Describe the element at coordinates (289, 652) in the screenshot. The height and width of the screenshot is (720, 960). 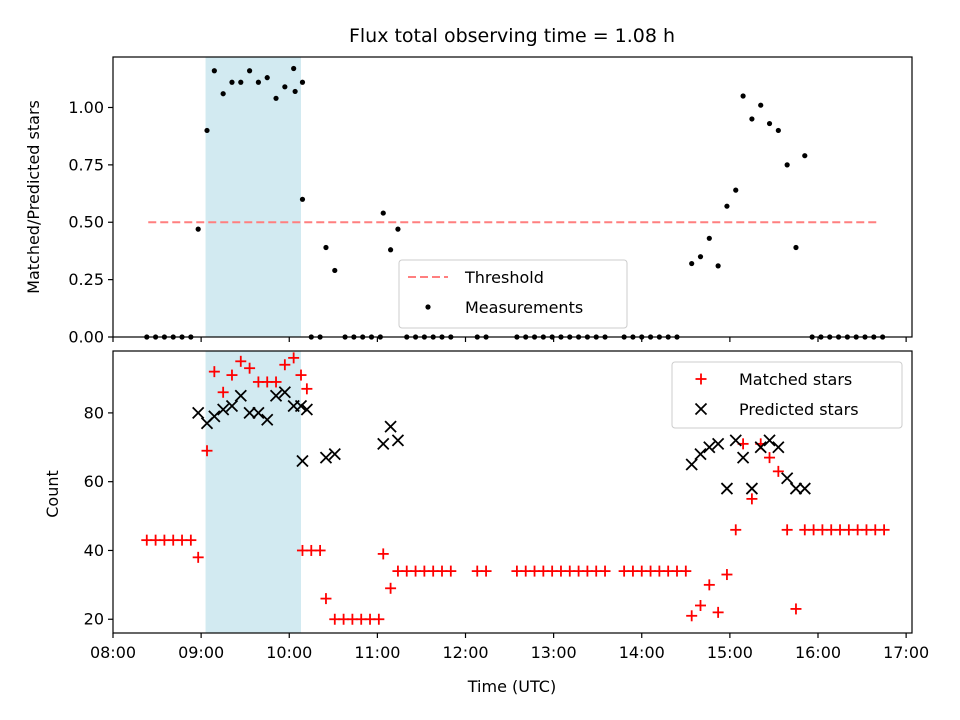
I see `x-tick-label: 10:00` at that location.